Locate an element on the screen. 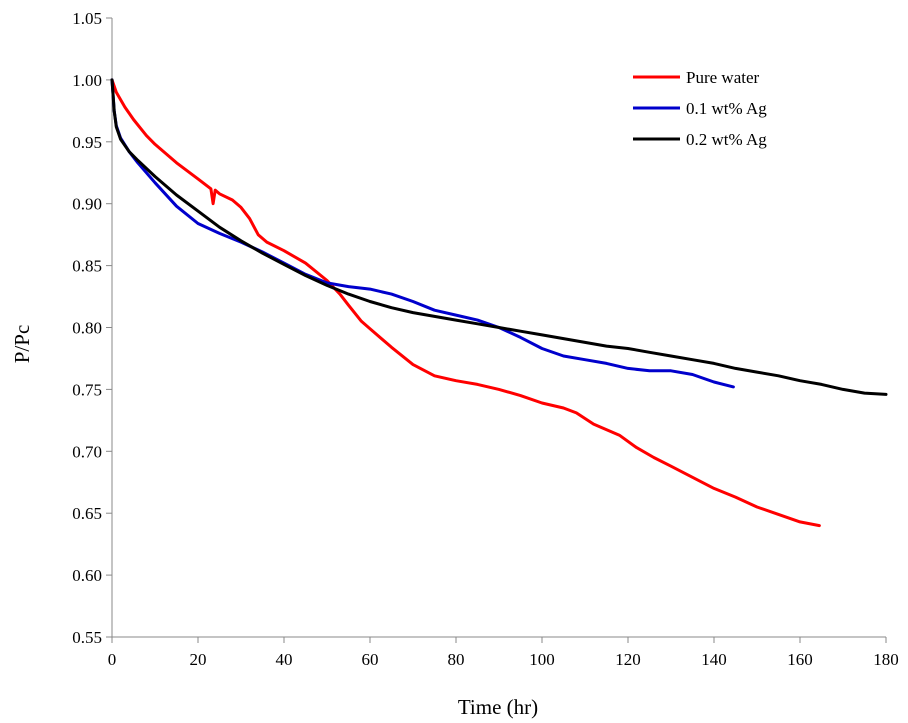 The image size is (908, 723). y-tick-label: 0.90 is located at coordinates (87, 204).